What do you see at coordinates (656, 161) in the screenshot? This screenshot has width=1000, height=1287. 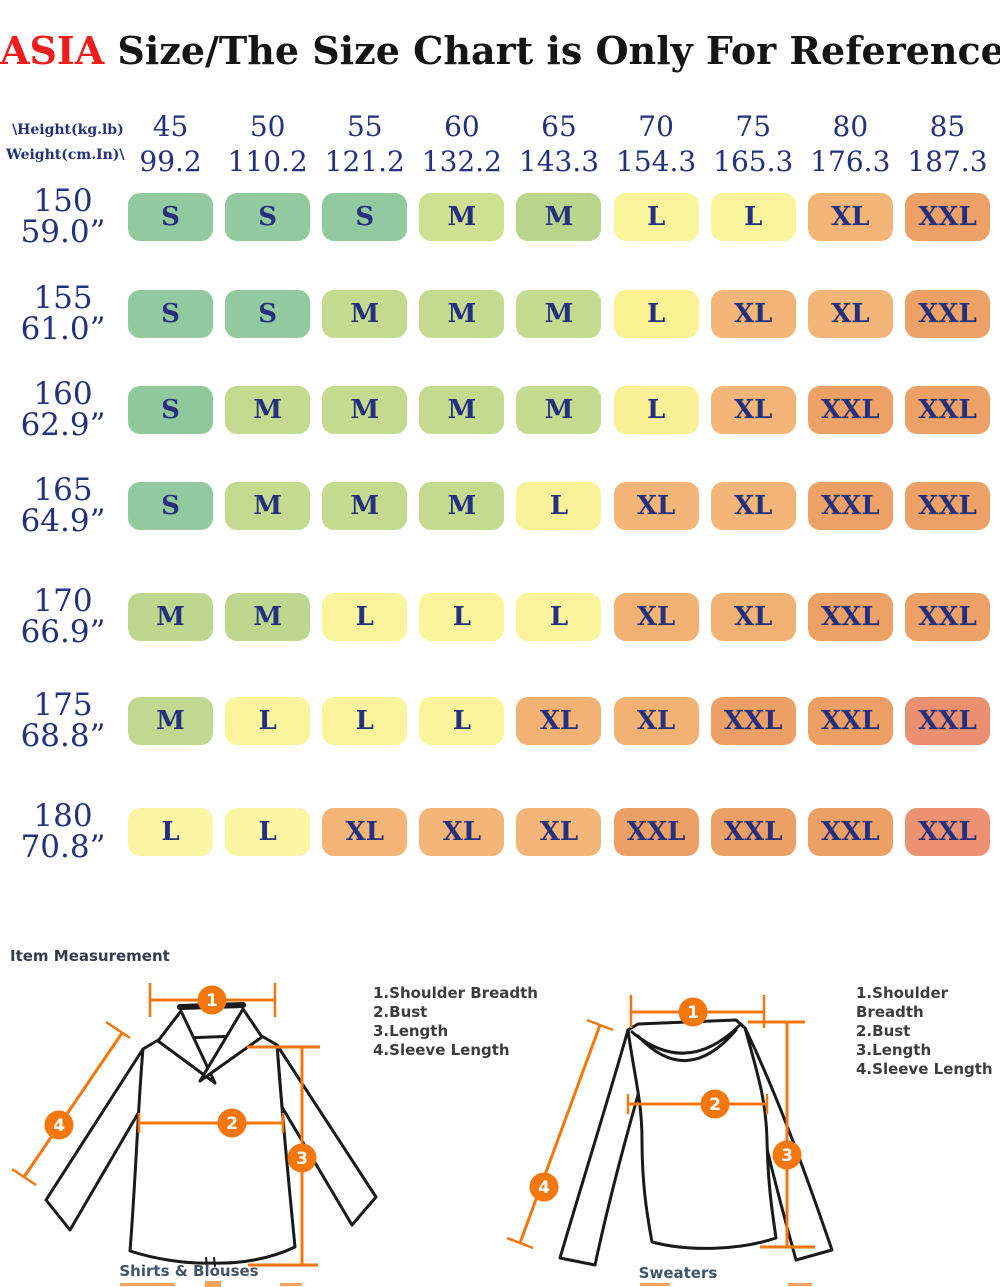 I see `weight-lb-value: 154.3` at bounding box center [656, 161].